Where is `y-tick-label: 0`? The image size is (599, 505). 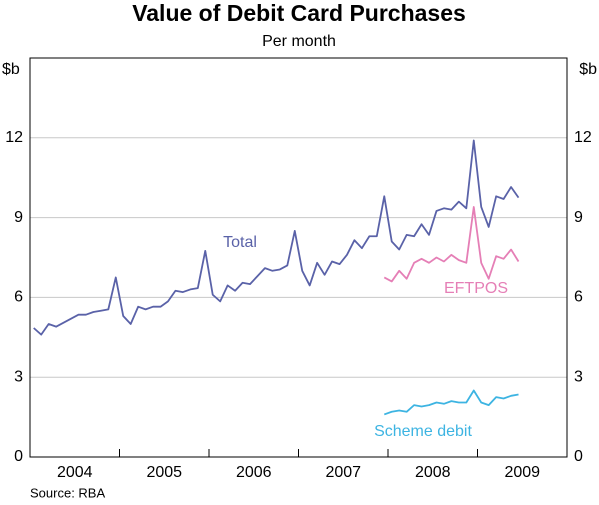
y-tick-label: 0 is located at coordinates (18, 456).